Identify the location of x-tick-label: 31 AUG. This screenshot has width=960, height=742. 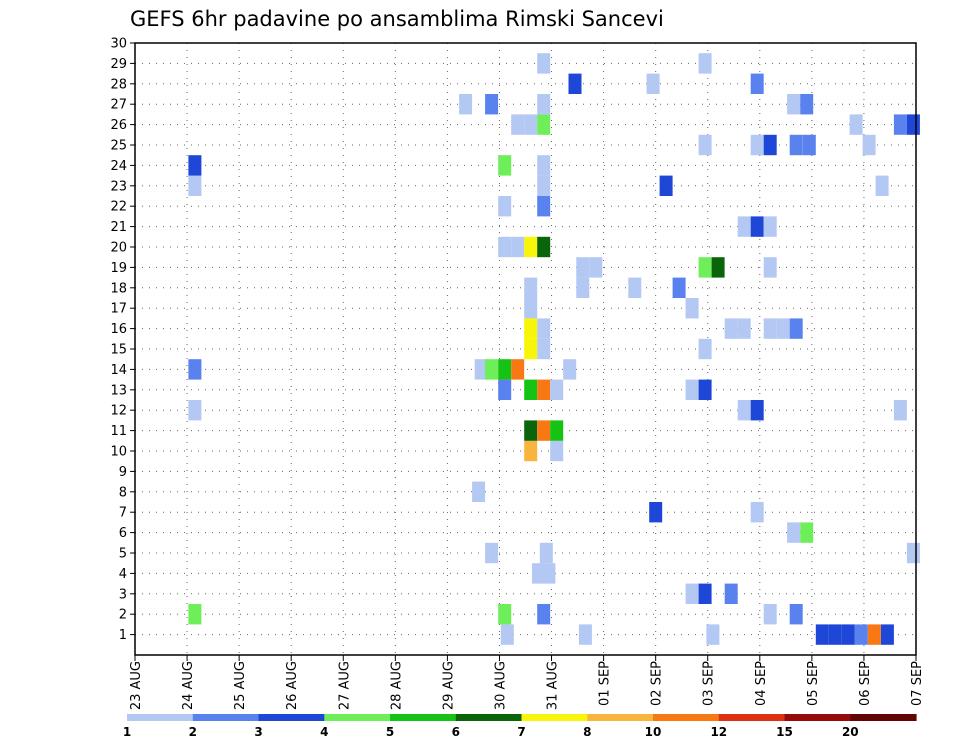
(553, 685).